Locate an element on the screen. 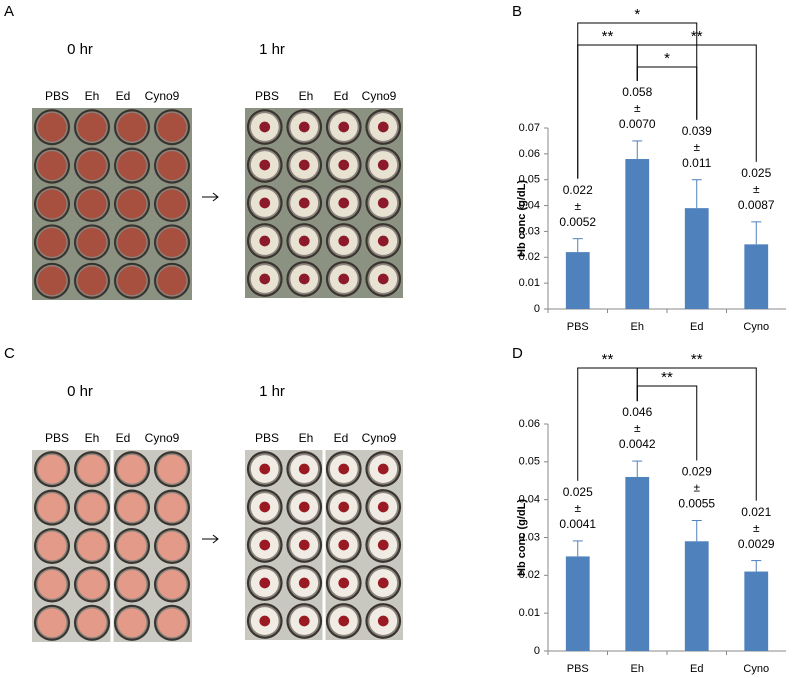 Image resolution: width=800 pixels, height=678 pixels. arrow-head is located at coordinates (215, 197).